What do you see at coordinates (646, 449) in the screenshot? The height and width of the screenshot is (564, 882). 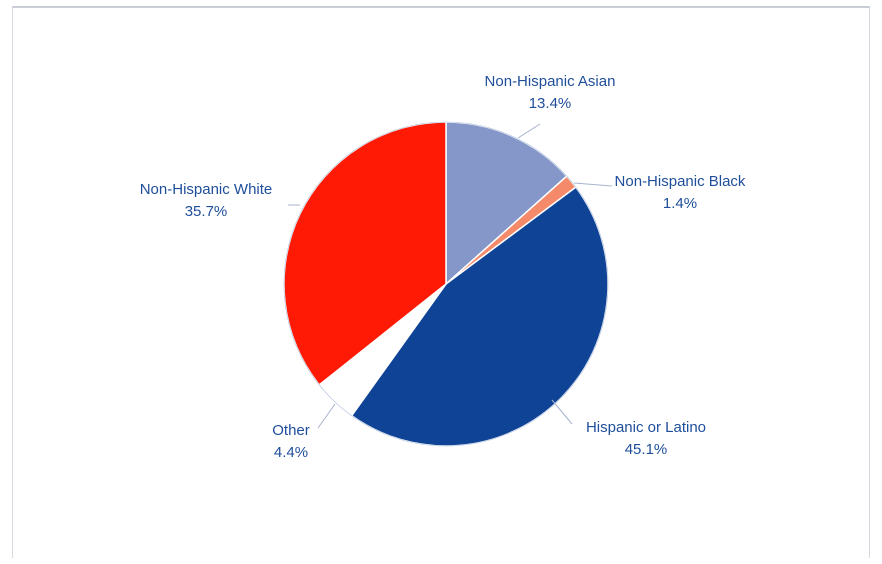 I see `slice-value-hispanic-or-latino: 45.1%` at bounding box center [646, 449].